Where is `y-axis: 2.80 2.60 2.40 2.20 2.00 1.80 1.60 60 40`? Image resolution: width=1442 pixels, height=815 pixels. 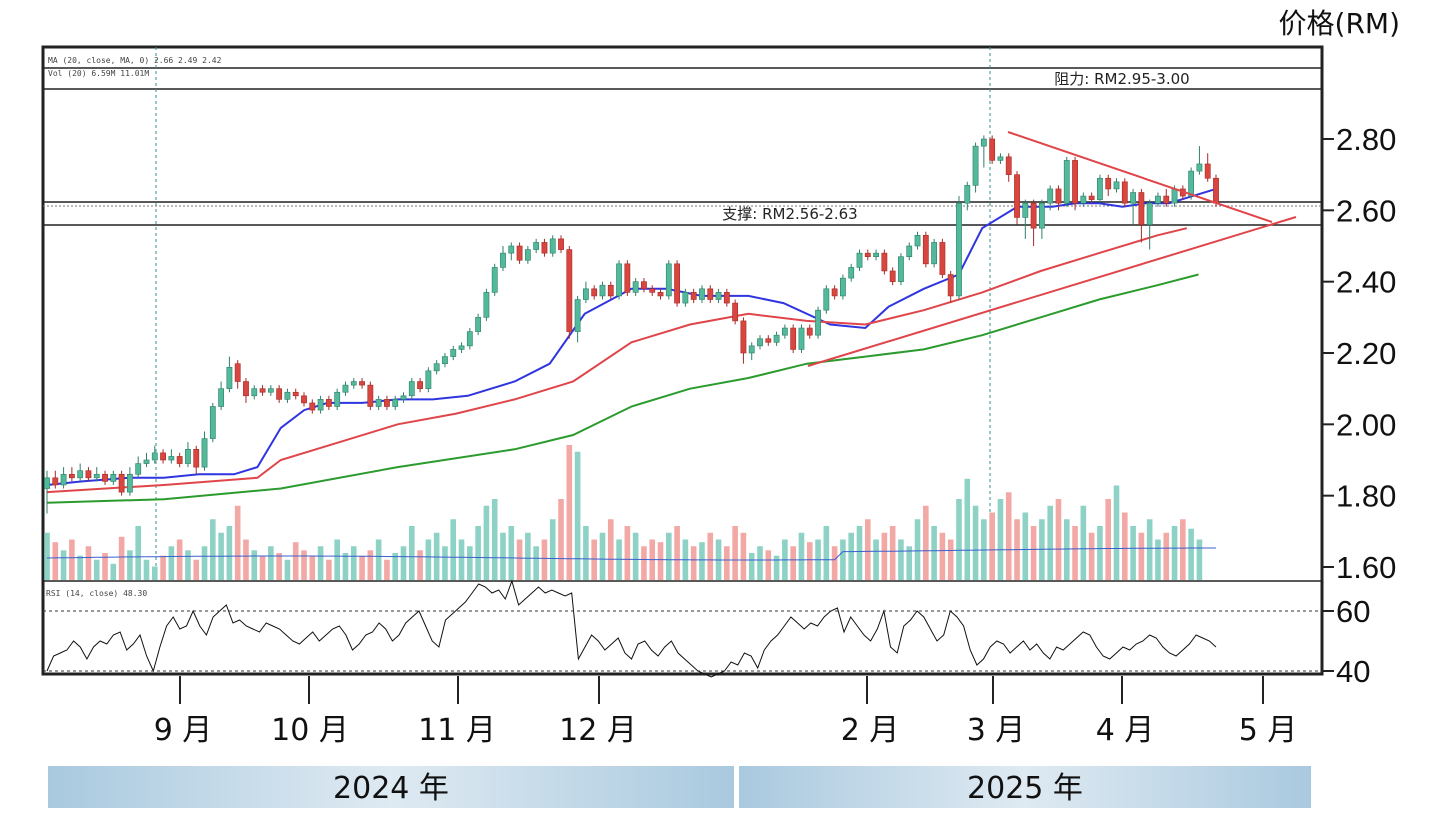 y-axis: 2.80 2.60 2.40 2.20 2.00 1.80 1.60 60 40 is located at coordinates (1359, 405).